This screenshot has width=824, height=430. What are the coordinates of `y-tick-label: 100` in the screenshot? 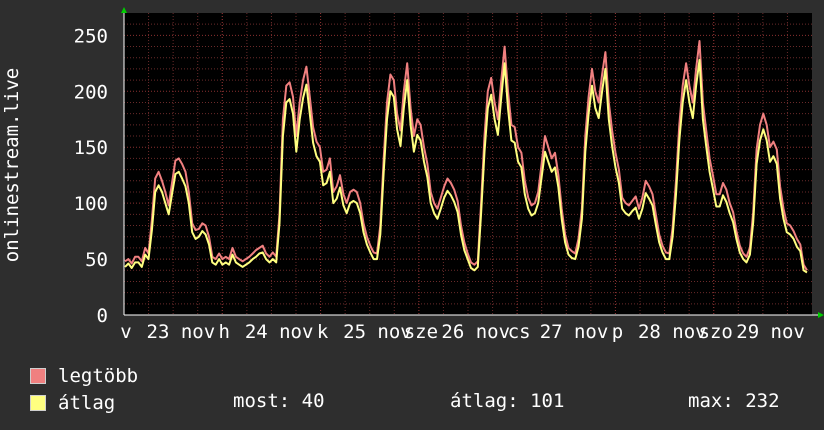 It's located at (91, 204).